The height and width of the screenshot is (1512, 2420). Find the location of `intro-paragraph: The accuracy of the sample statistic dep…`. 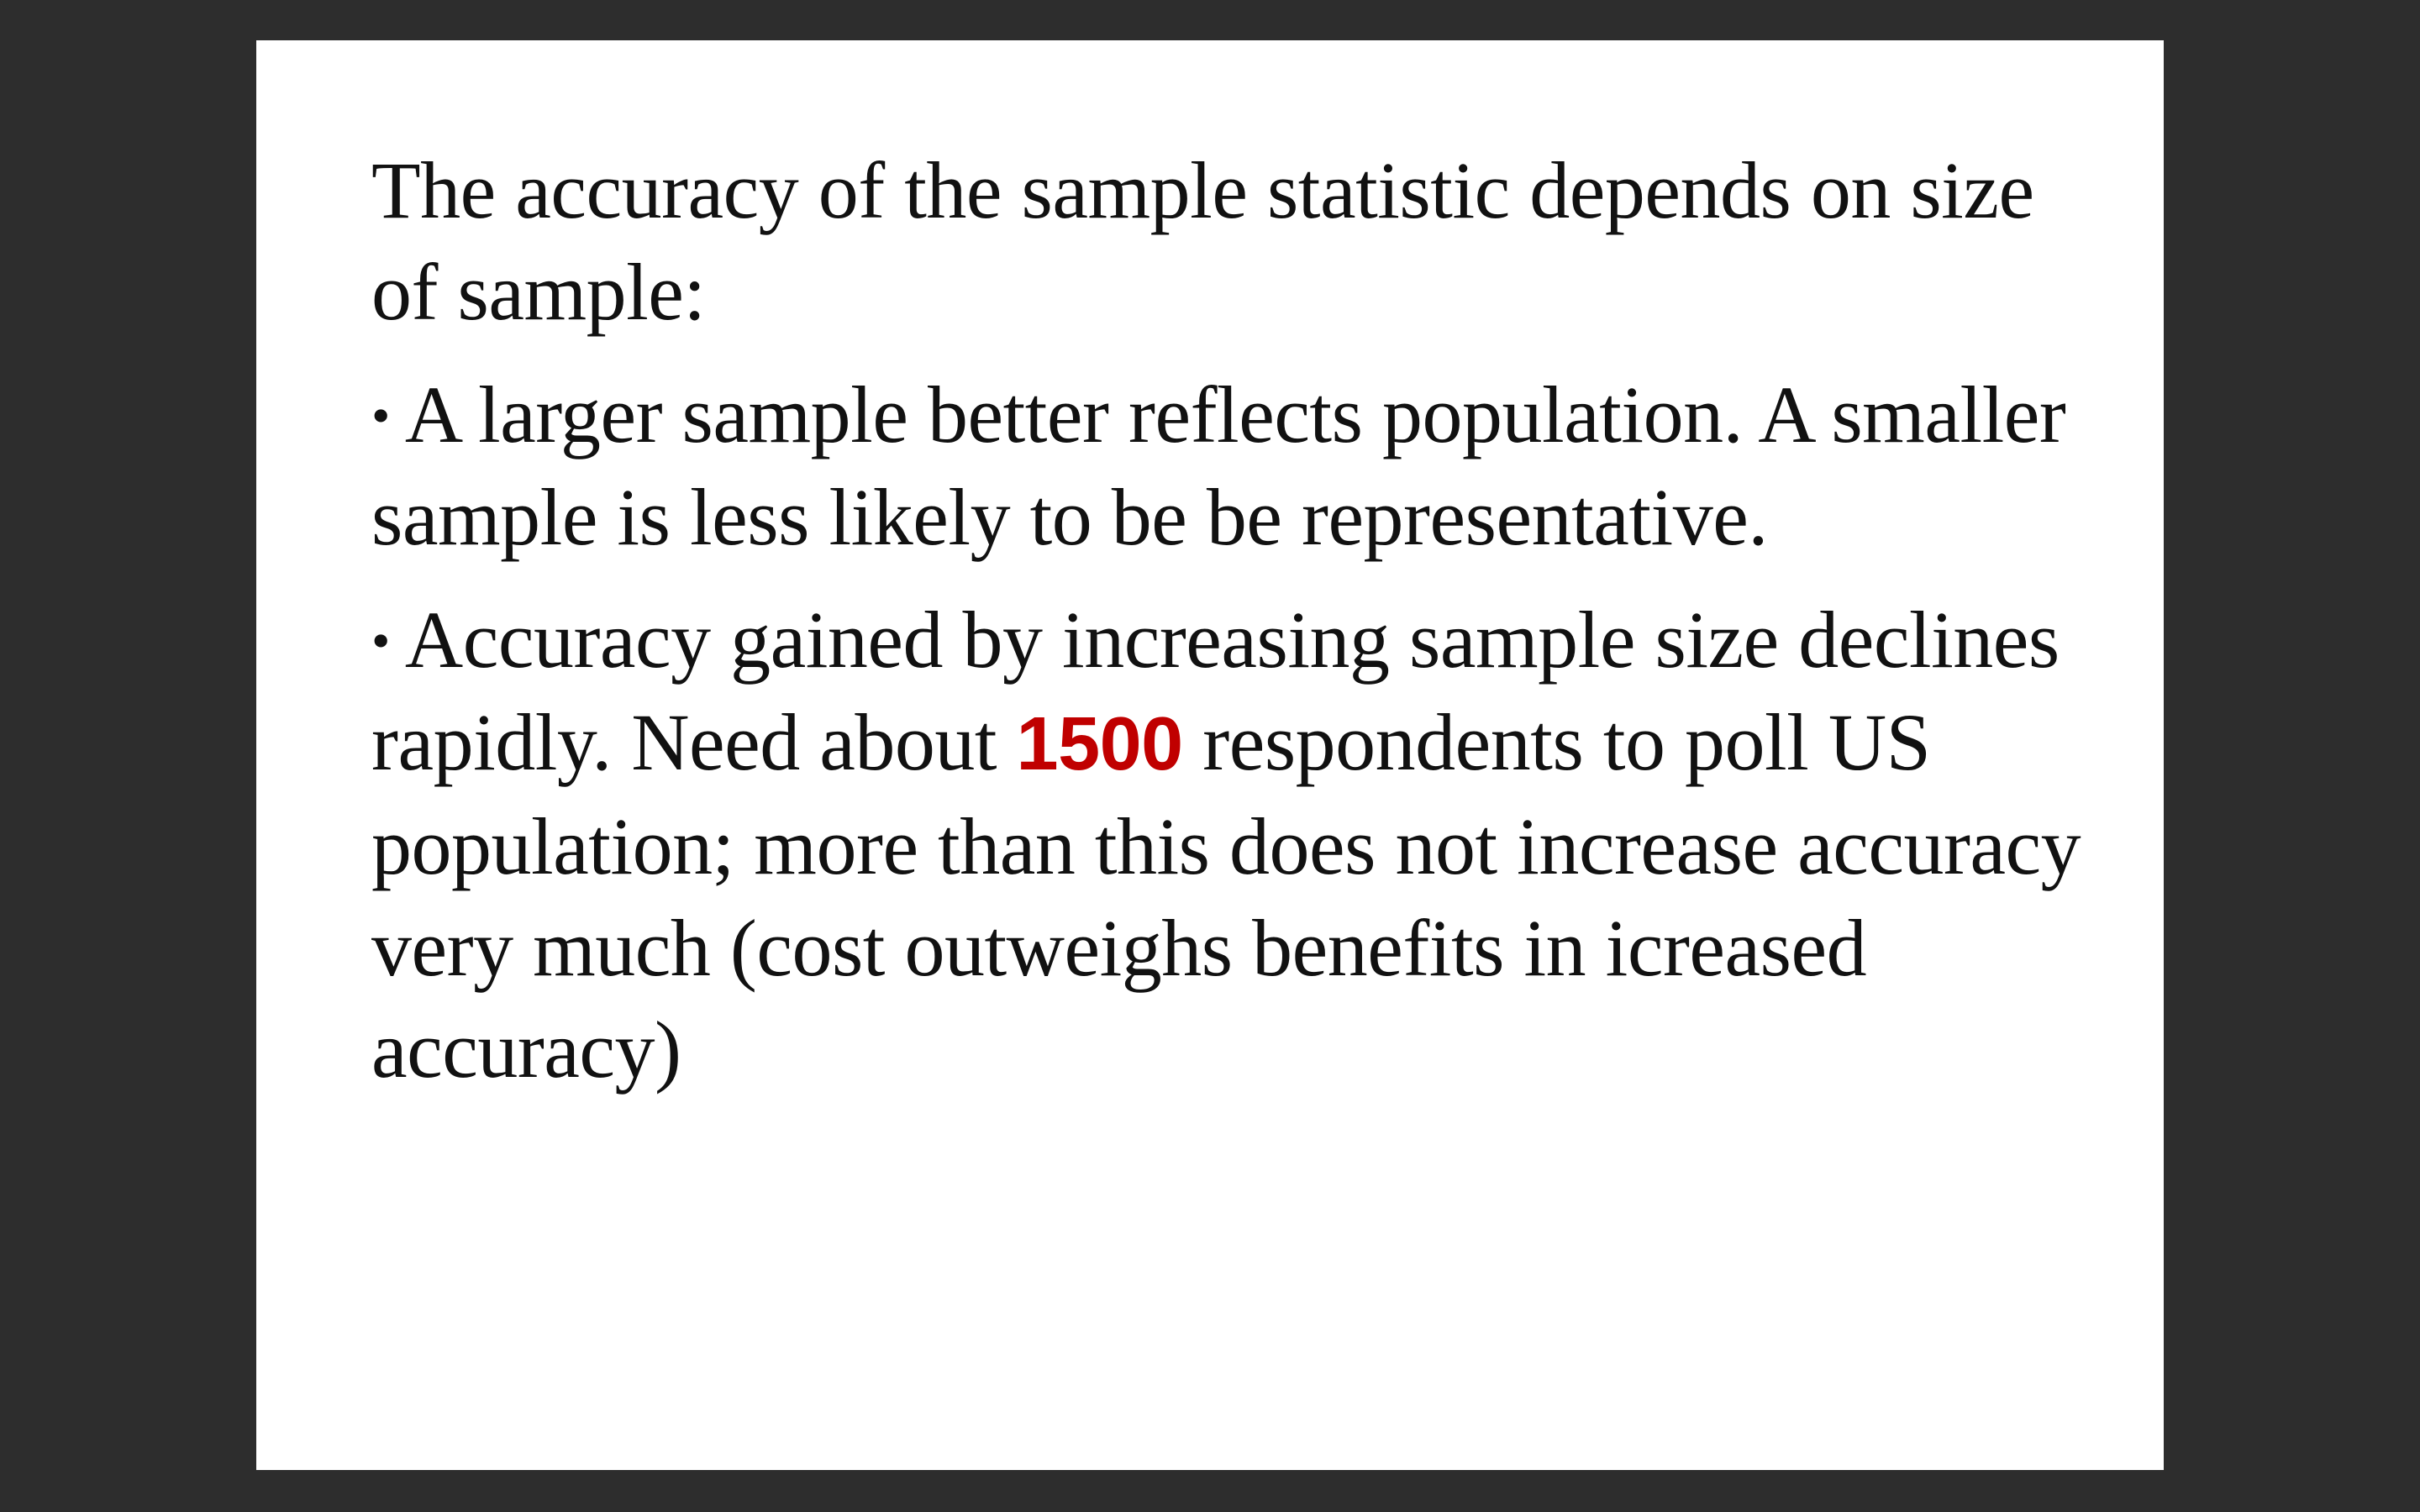

intro-paragraph: The accuracy of the sample statistic dep… is located at coordinates (1202, 241).